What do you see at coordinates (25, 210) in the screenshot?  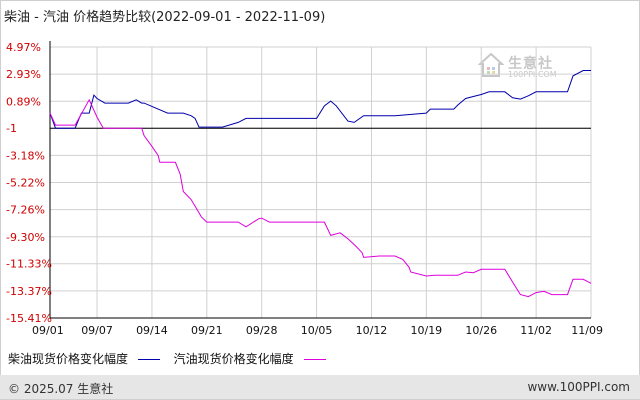 I see `y-tick-label: -7.26%` at bounding box center [25, 210].